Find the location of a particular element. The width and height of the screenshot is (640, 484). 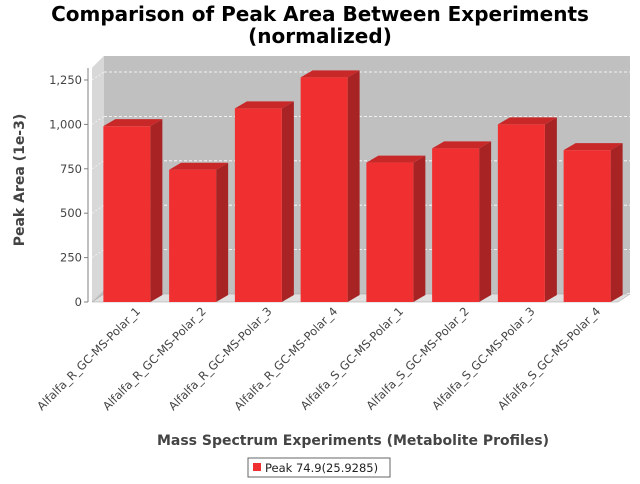

y-tick-label: 500 is located at coordinates (71, 213).